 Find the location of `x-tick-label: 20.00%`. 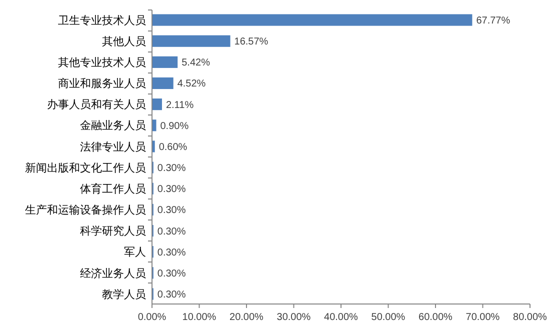

x-tick-label: 20.00% is located at coordinates (247, 317).